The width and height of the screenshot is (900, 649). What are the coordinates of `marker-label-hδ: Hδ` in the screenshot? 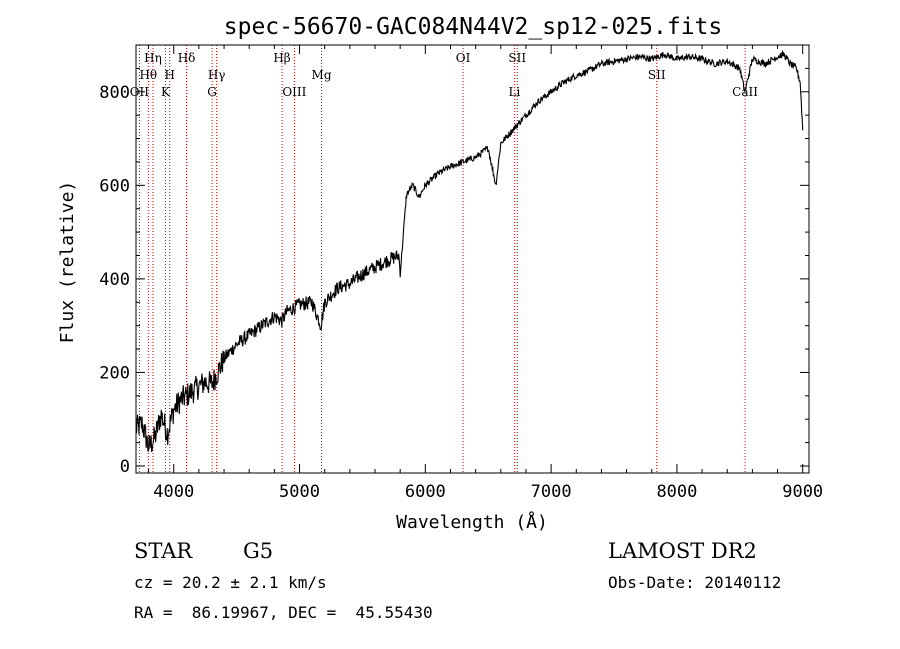 It's located at (187, 58).